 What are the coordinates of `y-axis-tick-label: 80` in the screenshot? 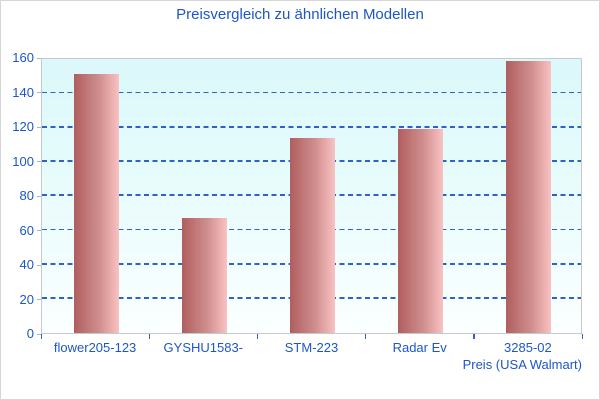 It's located at (26, 195).